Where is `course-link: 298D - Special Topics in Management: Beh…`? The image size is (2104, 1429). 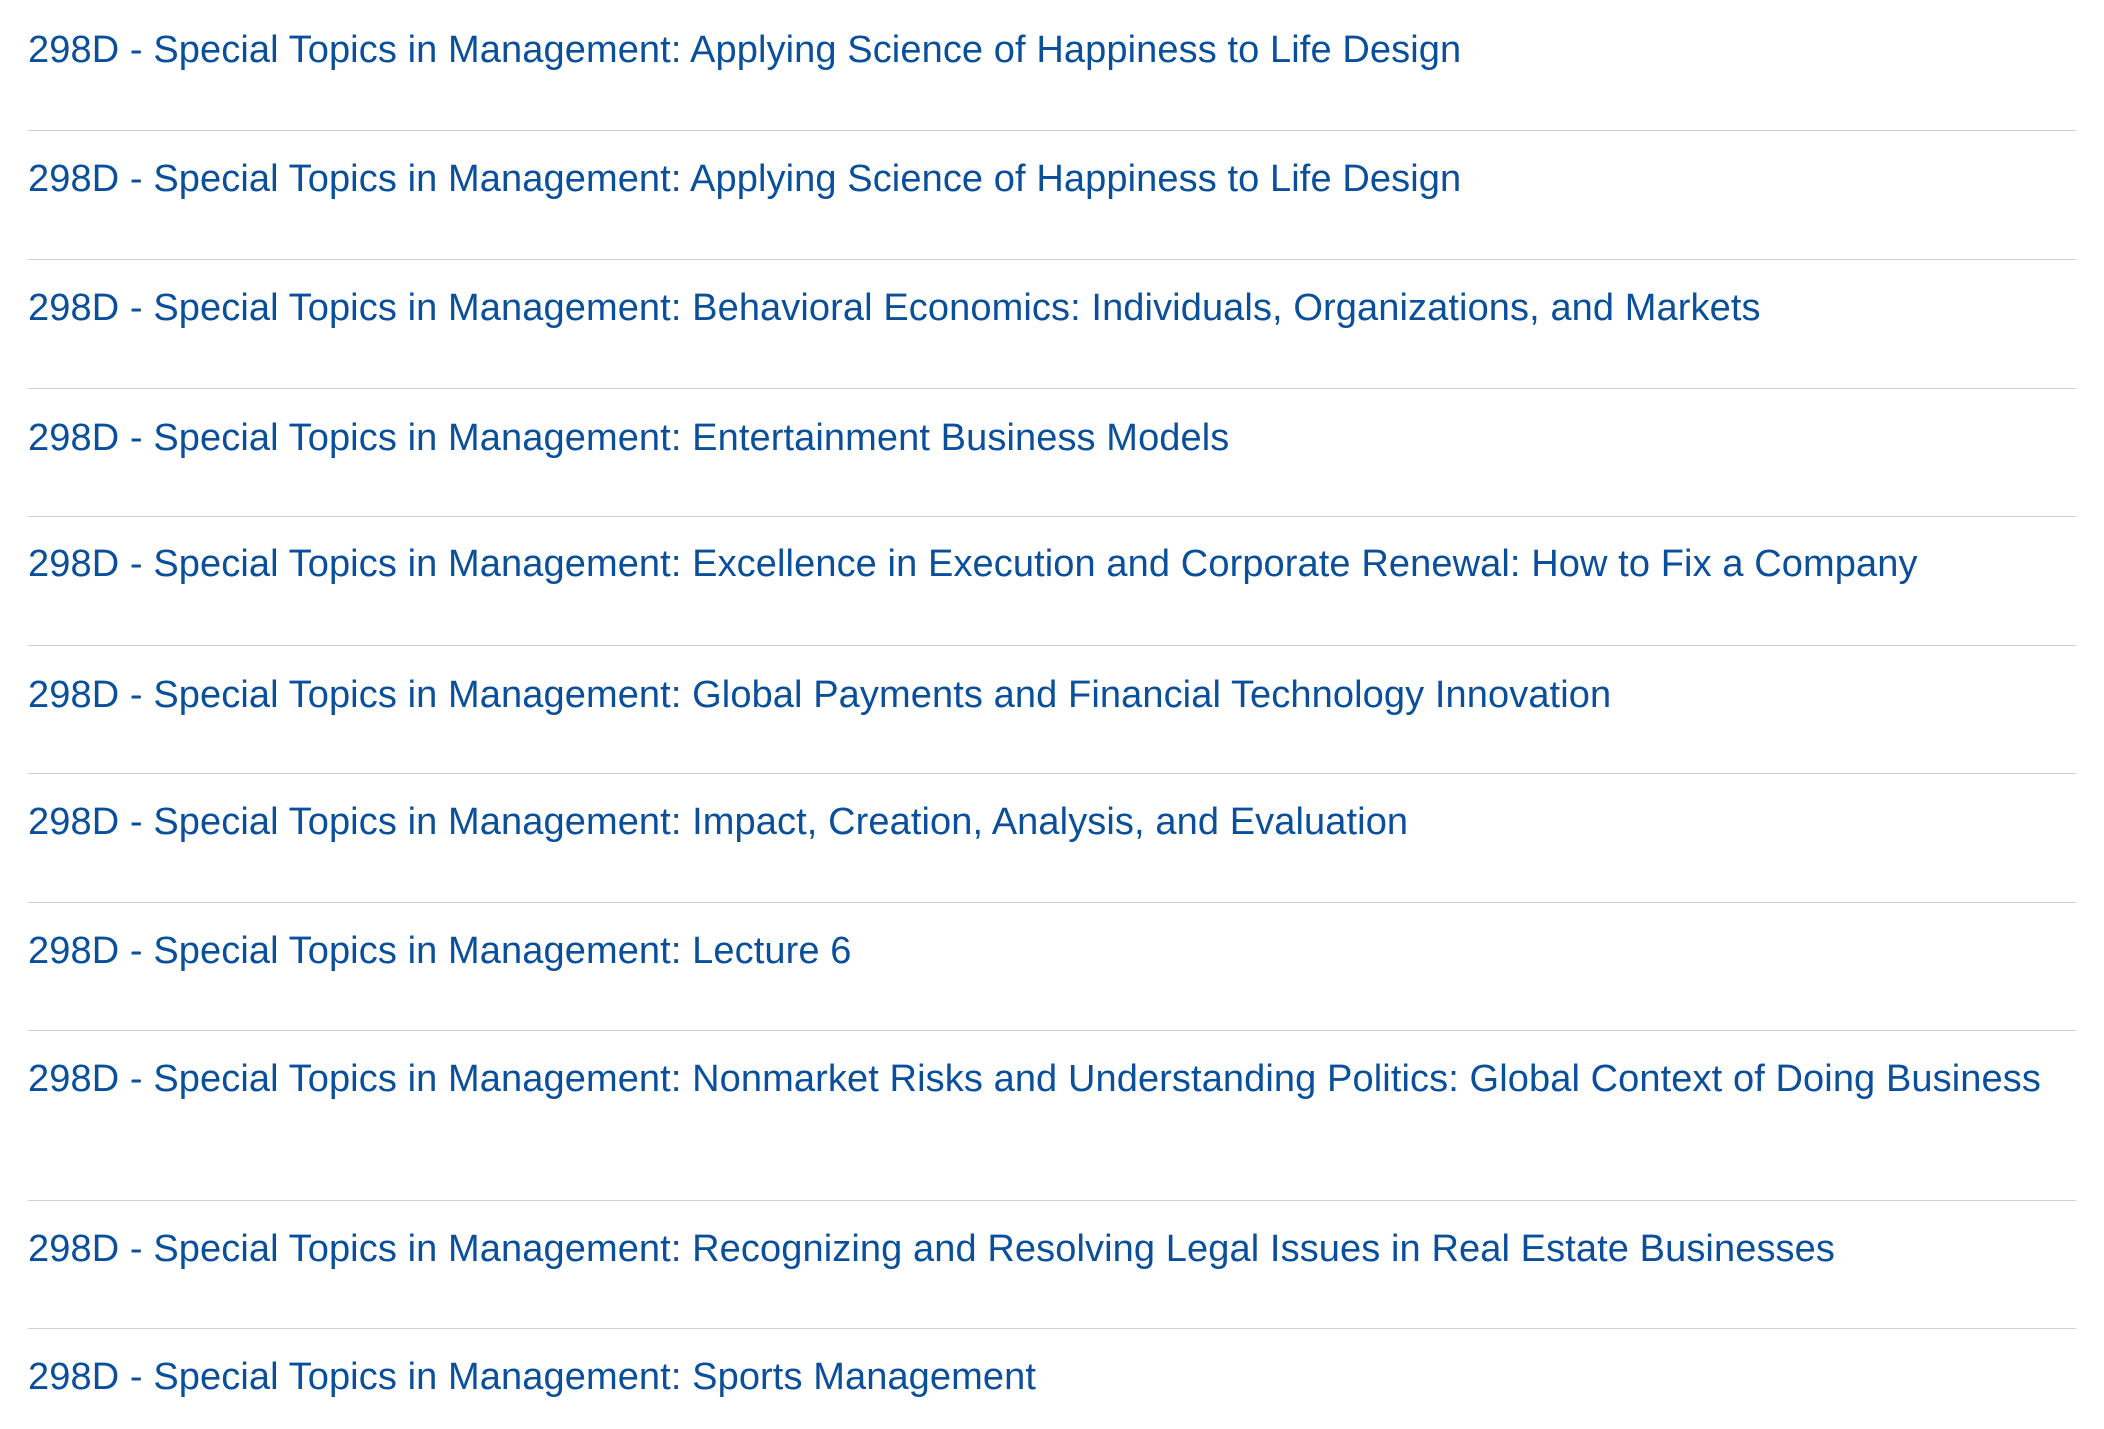
course-link: 298D - Special Topics in Management: Beh… is located at coordinates (894, 308).